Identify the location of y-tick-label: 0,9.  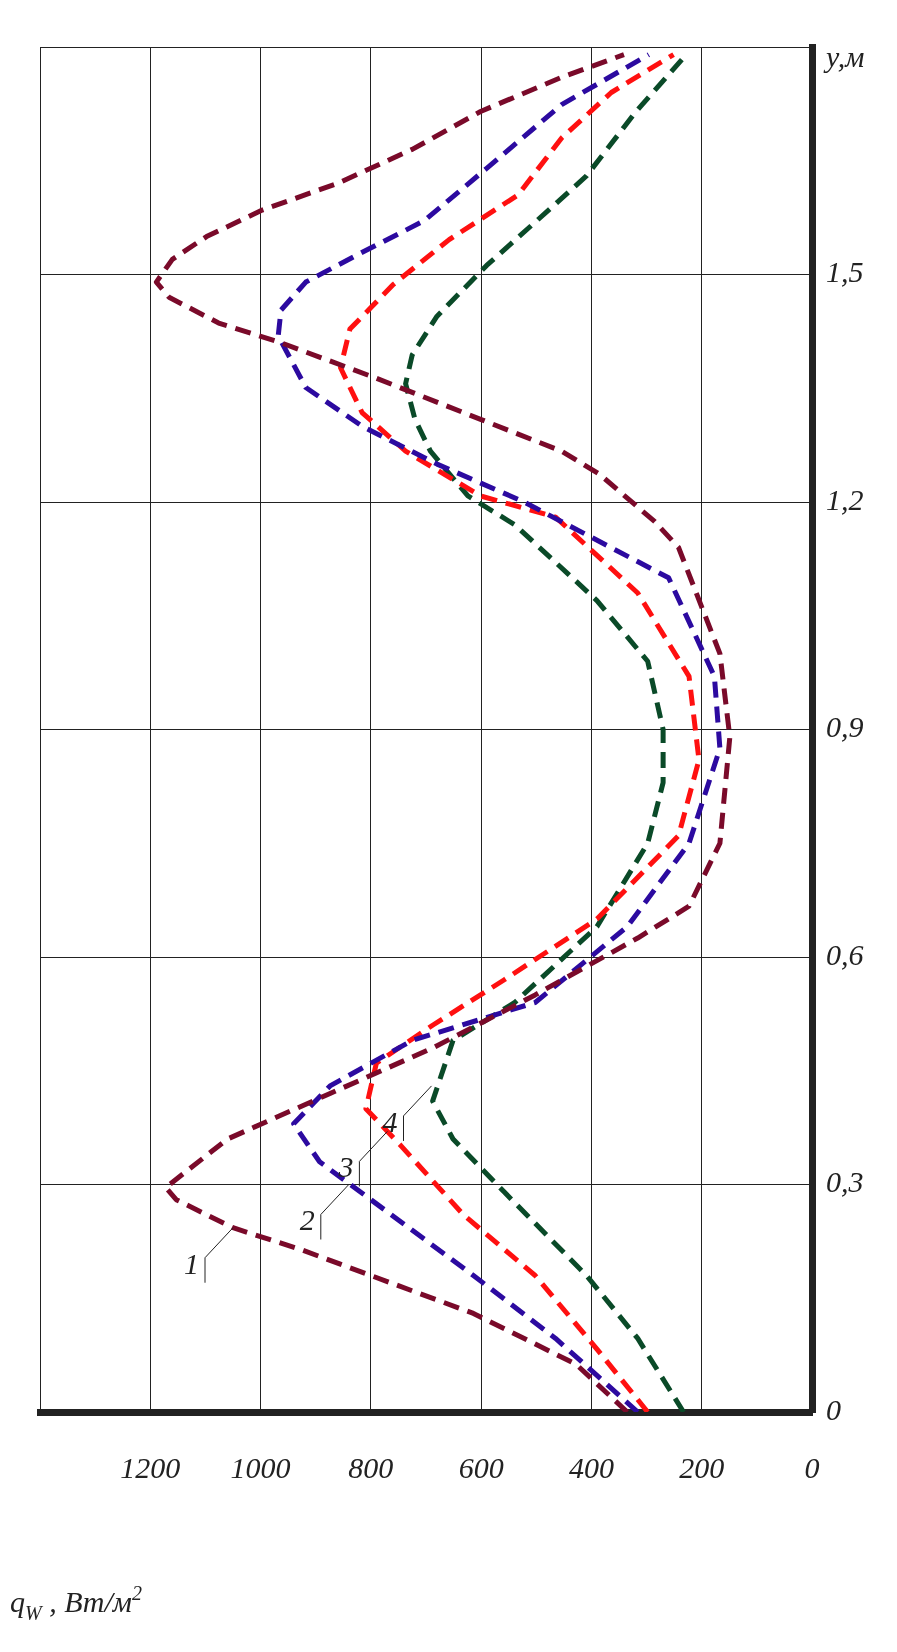
(845, 727).